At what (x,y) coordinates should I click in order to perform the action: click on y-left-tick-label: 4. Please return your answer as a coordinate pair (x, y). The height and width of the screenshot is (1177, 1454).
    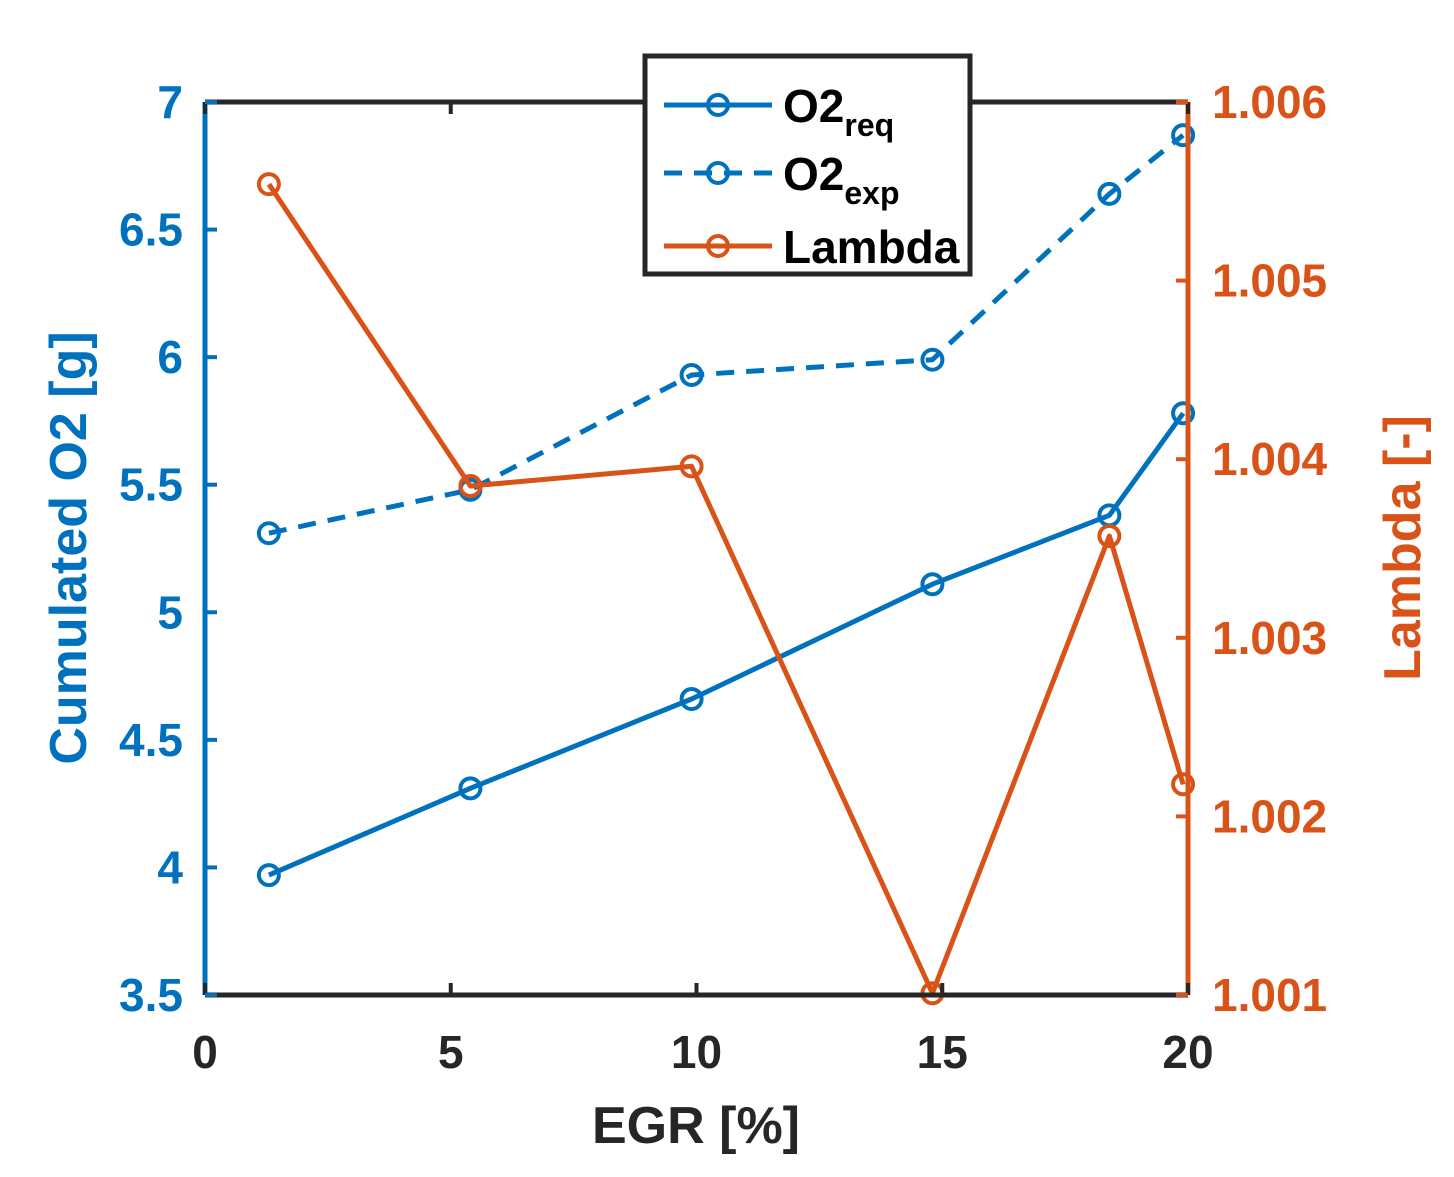
    Looking at the image, I should click on (170, 867).